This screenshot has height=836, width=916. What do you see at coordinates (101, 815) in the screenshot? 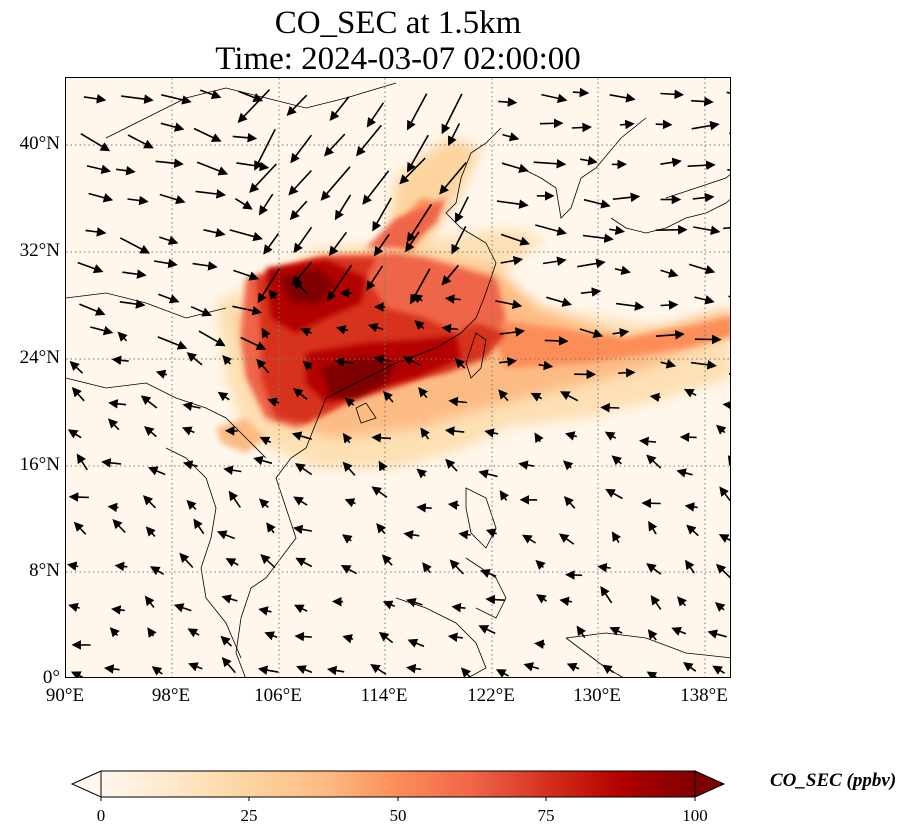
I see `colorbar-tick-0: 0` at bounding box center [101, 815].